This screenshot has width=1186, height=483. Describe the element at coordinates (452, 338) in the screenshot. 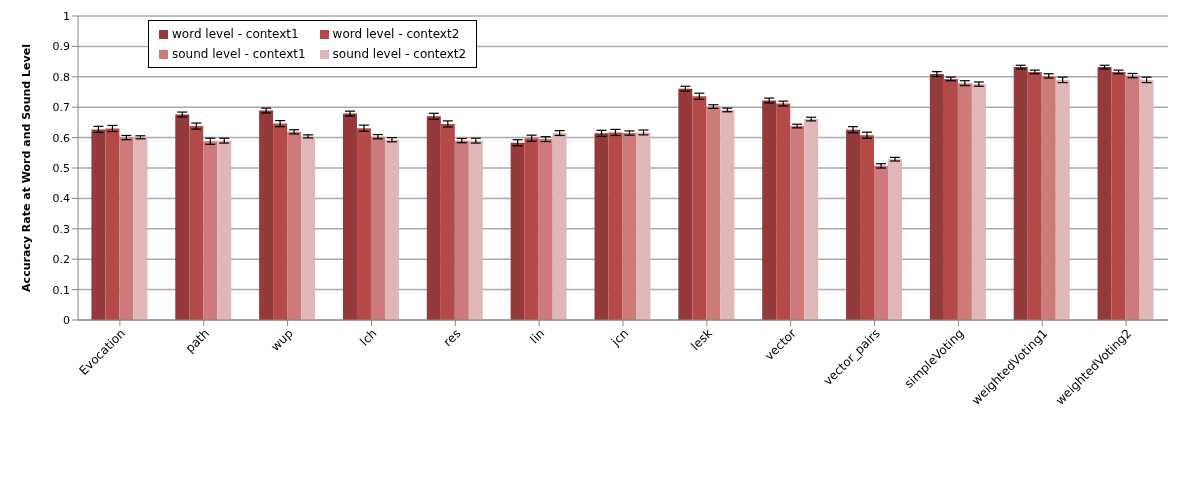

I see `x-tick-label: res` at that location.